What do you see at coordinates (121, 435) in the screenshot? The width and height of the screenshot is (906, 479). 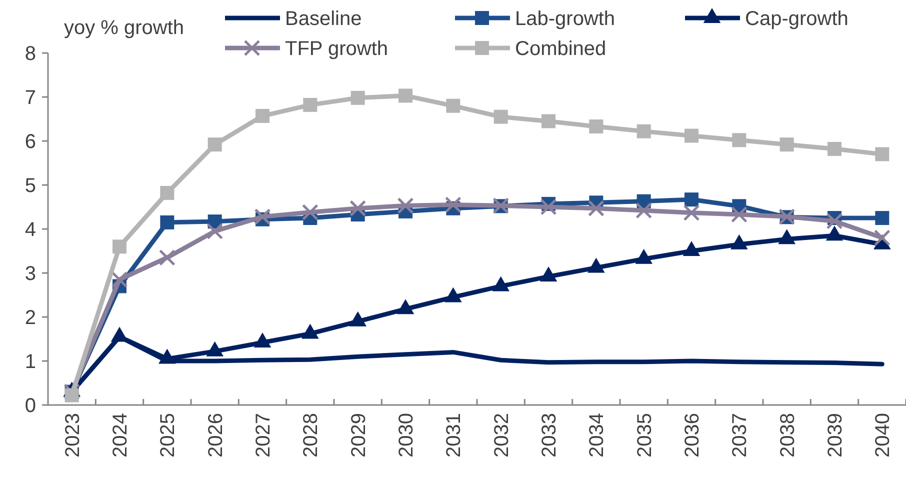 I see `x-tick-label: 2024` at bounding box center [121, 435].